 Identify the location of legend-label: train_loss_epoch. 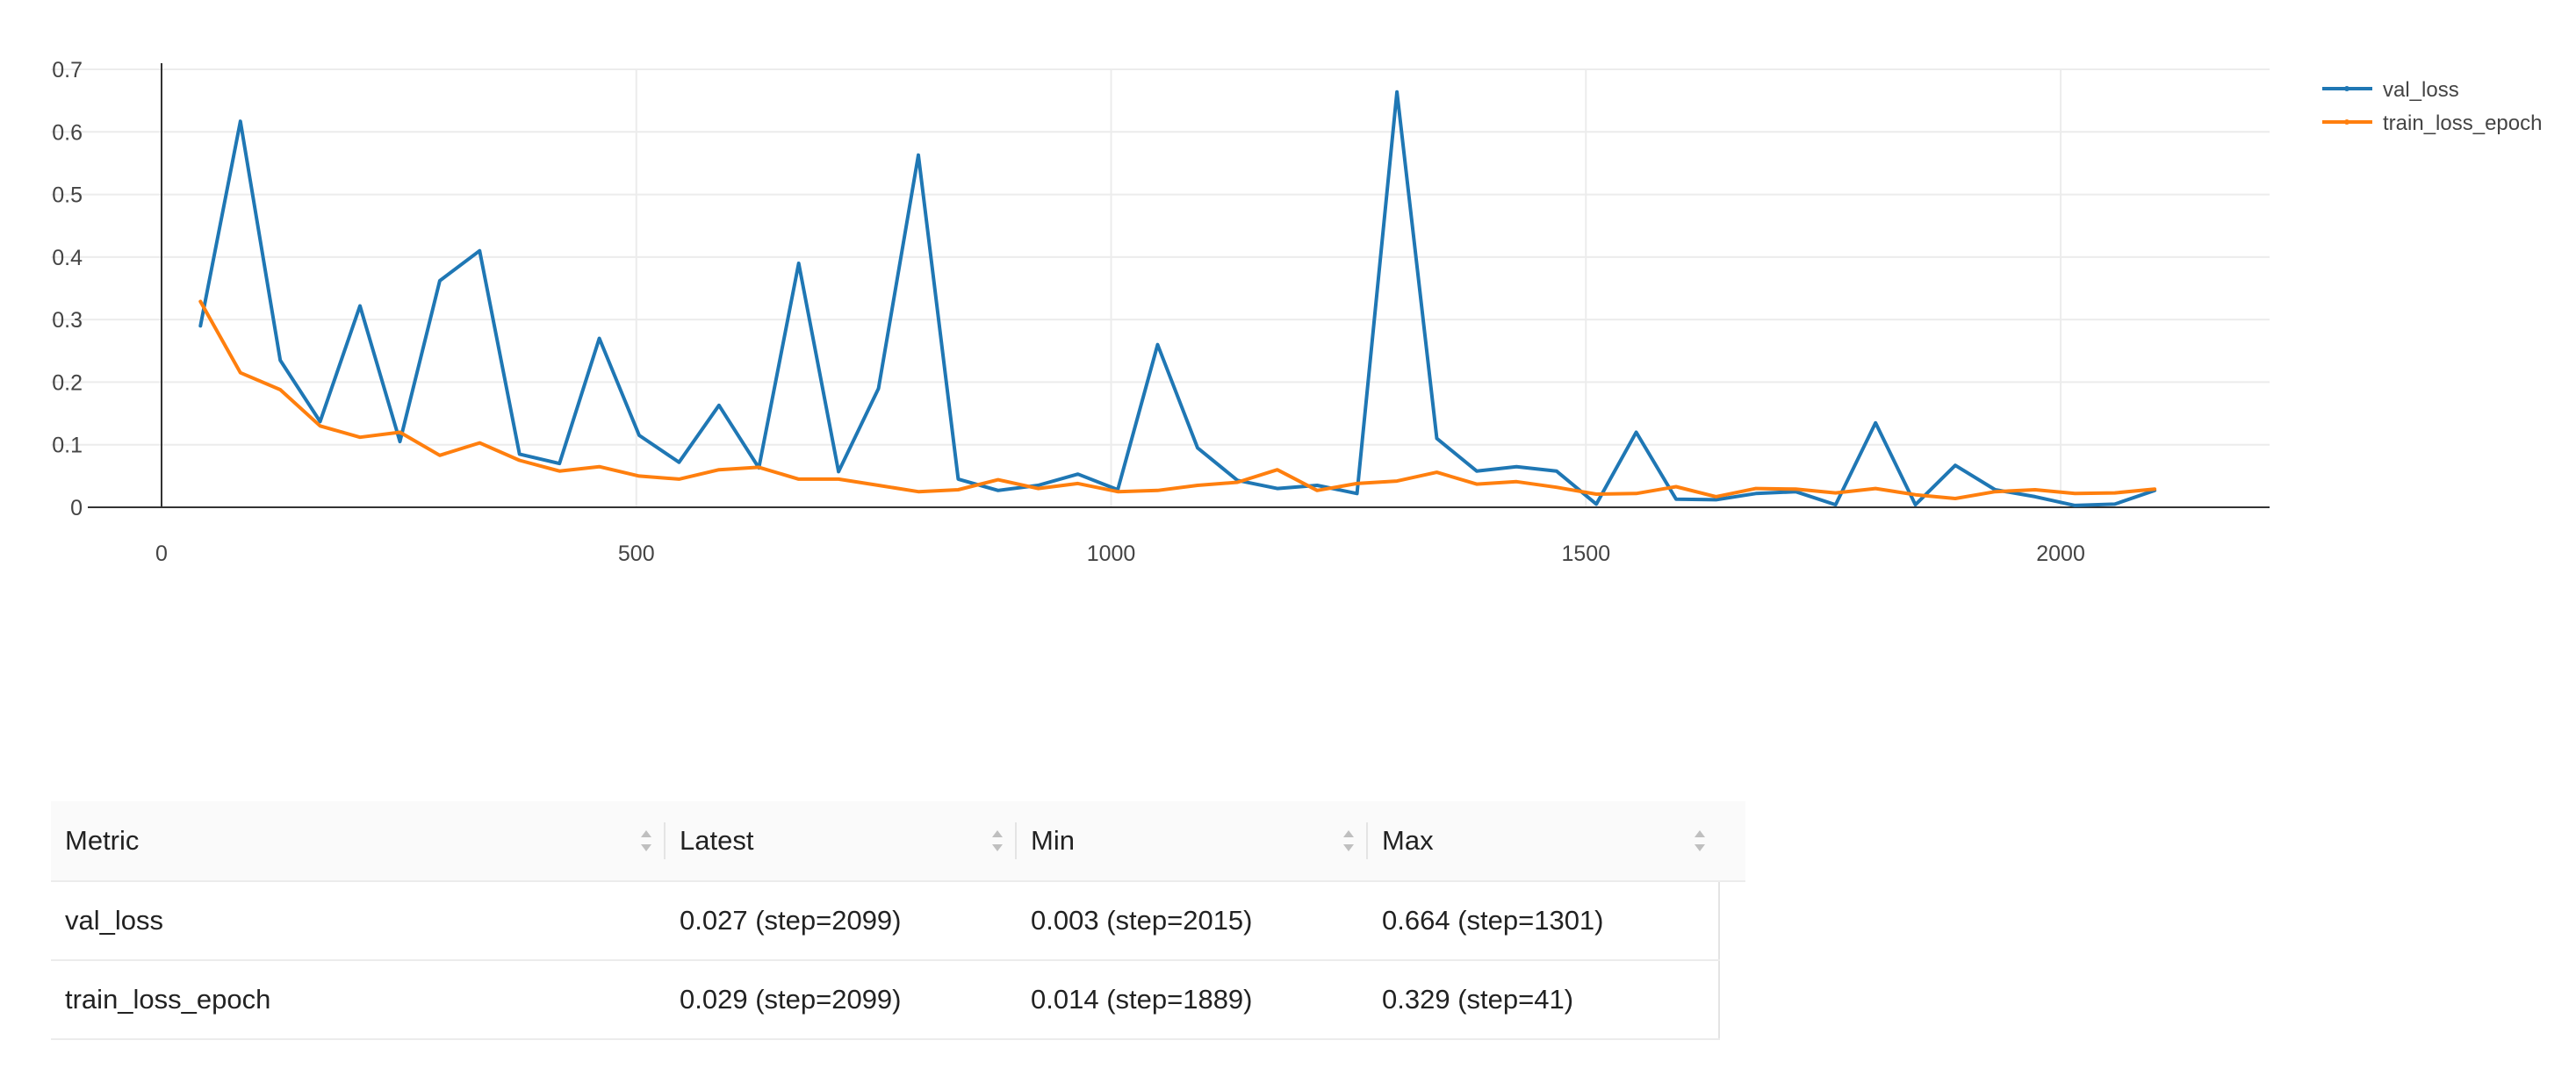
(2462, 123).